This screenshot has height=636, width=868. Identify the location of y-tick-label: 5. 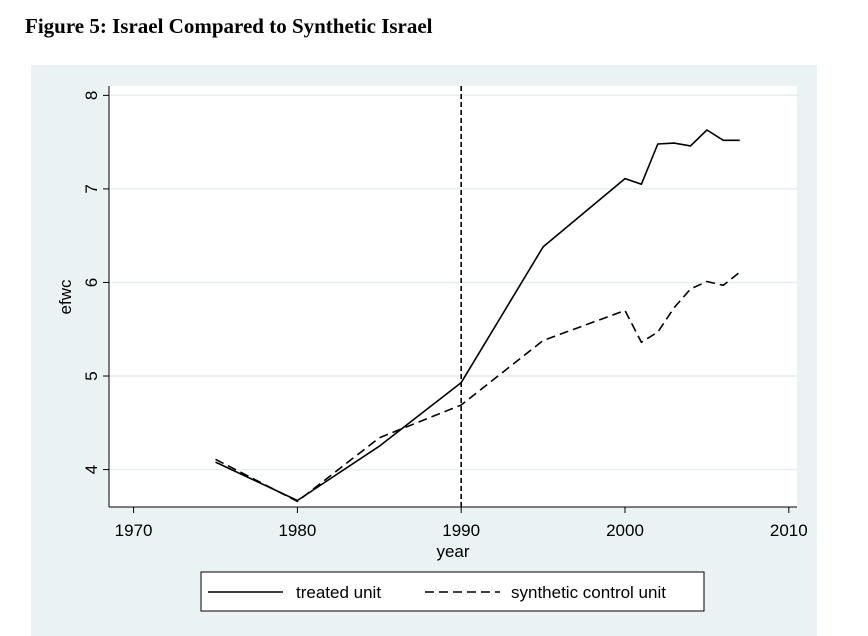
(91, 375).